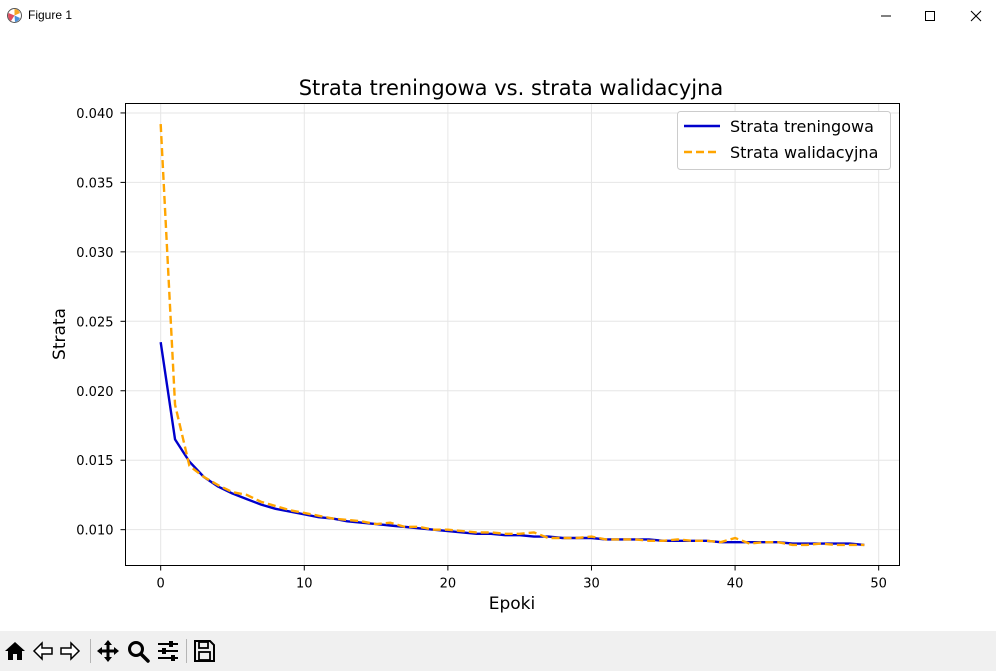 Image resolution: width=996 pixels, height=671 pixels. What do you see at coordinates (802, 126) in the screenshot?
I see `legend-label-train: Strata treningowa` at bounding box center [802, 126].